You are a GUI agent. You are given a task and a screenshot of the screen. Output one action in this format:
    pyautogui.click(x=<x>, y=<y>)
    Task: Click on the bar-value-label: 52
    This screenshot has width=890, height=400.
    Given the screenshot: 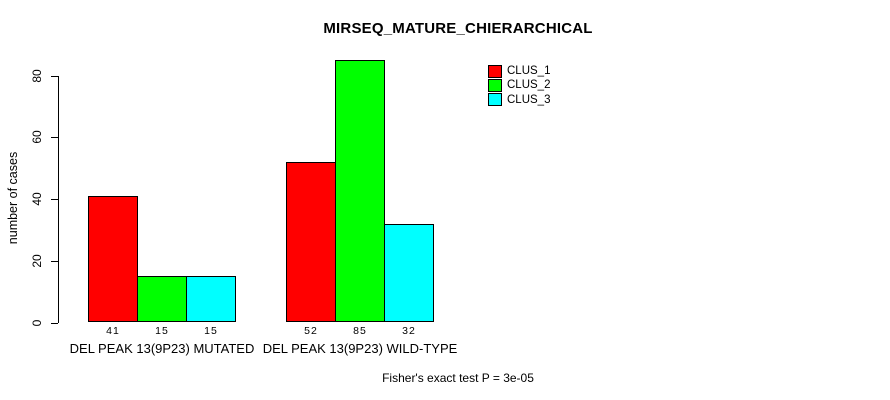 What is the action you would take?
    pyautogui.click(x=311, y=331)
    